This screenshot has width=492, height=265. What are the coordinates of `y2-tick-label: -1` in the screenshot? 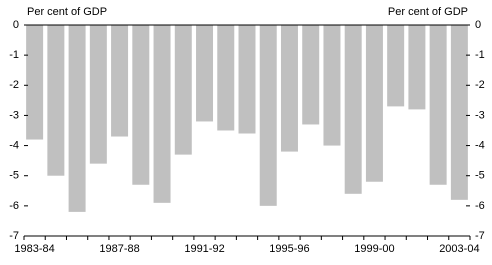 It's located at (480, 55).